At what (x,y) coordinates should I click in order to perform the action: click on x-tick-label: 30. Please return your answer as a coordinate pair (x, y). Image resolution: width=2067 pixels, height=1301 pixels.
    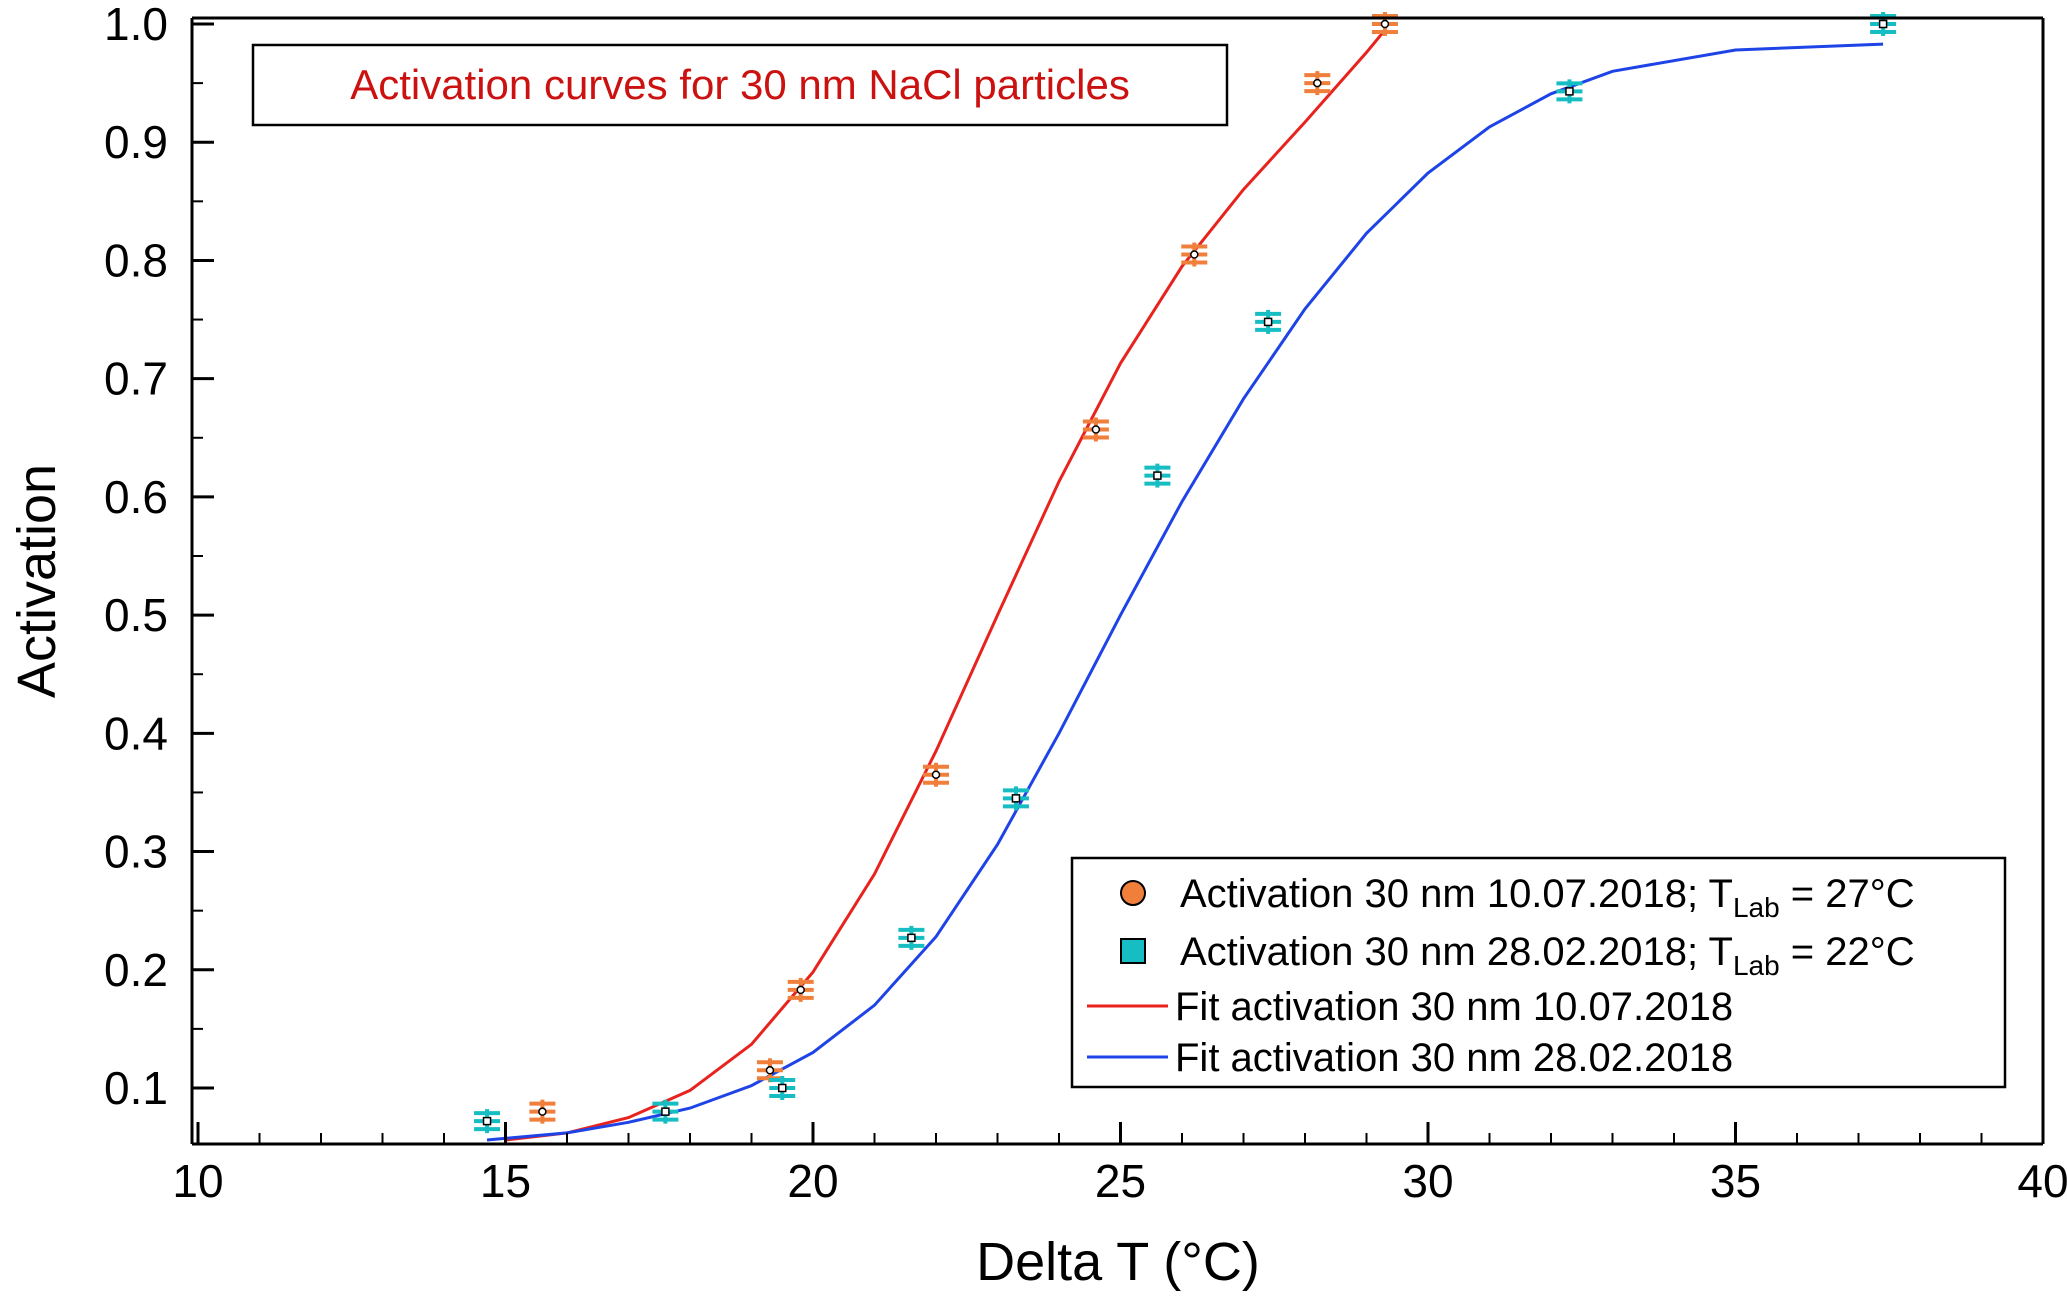
    Looking at the image, I should click on (1427, 1181).